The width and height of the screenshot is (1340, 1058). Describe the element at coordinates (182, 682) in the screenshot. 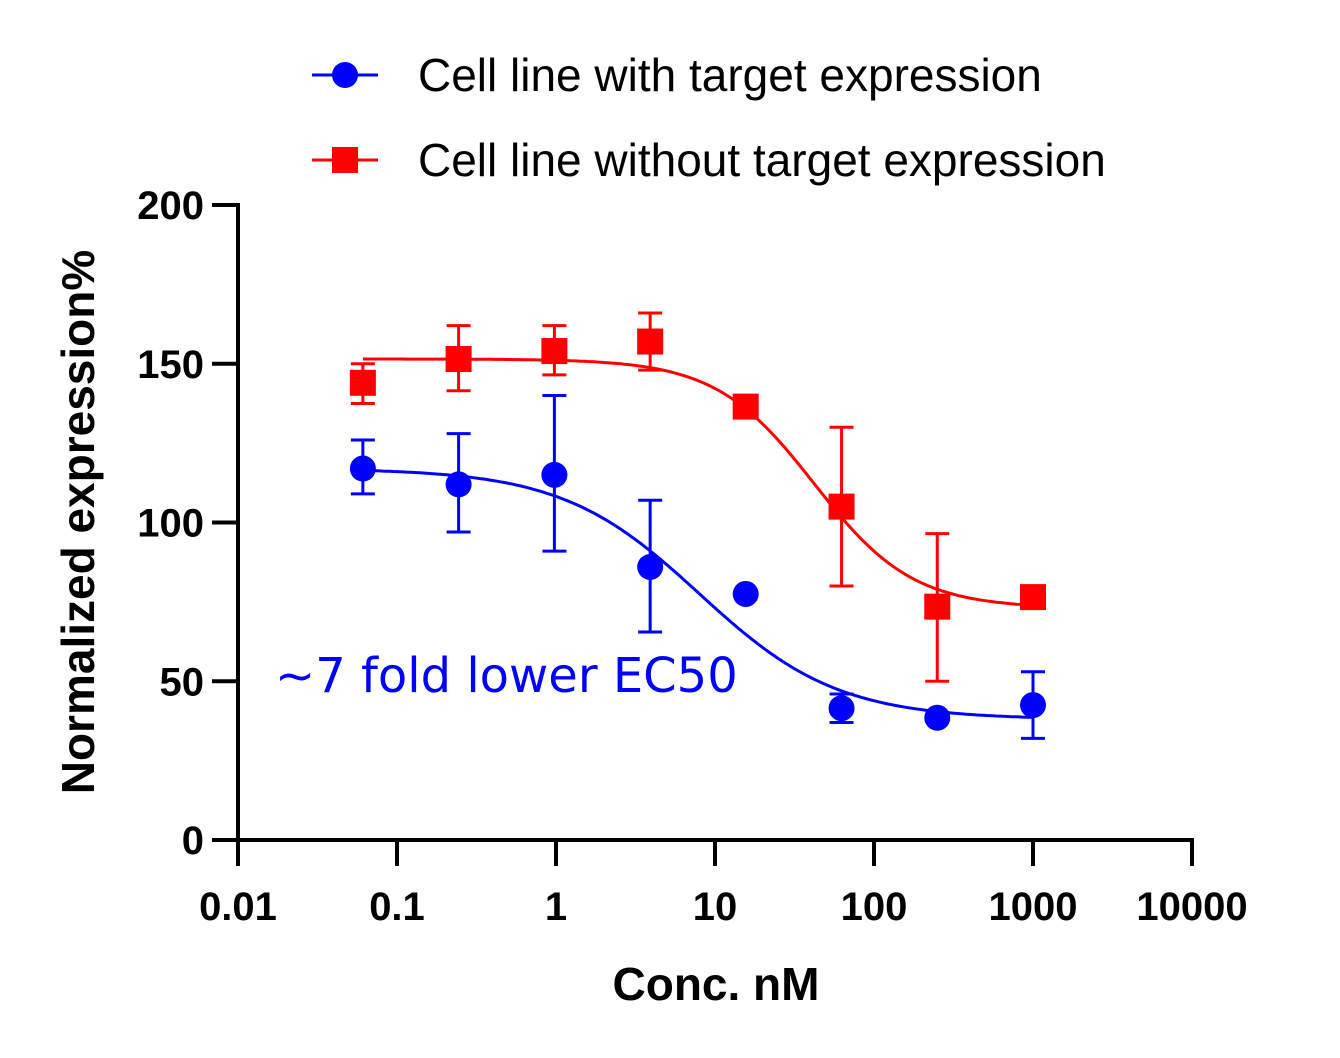

I see `y-tick-label: 50` at that location.